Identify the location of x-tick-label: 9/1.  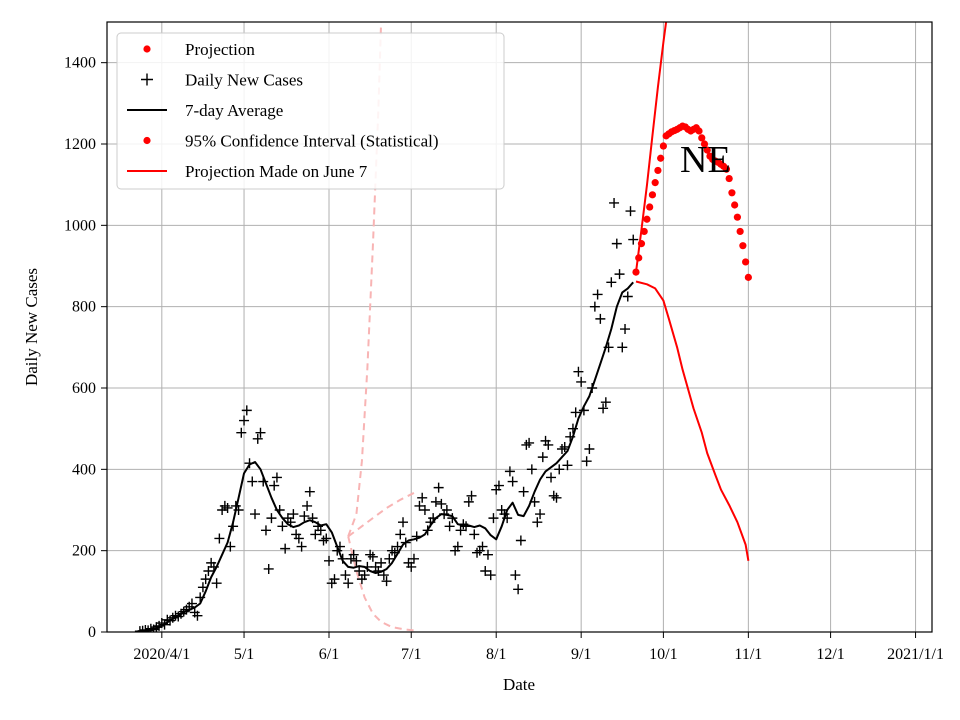
(581, 654).